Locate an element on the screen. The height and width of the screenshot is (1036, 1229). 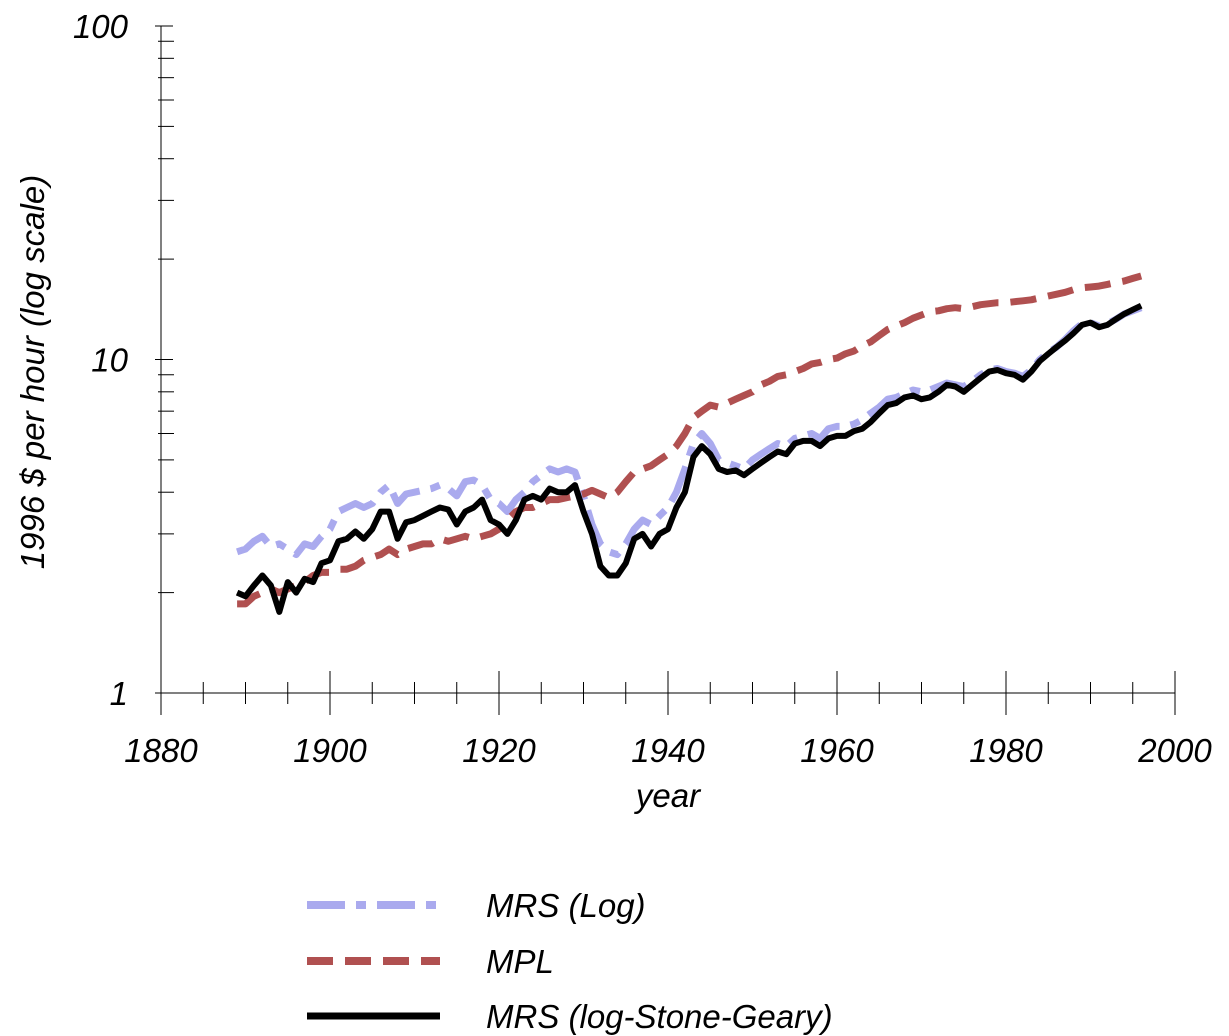
x-tick-label: 2000 is located at coordinates (1174, 750).